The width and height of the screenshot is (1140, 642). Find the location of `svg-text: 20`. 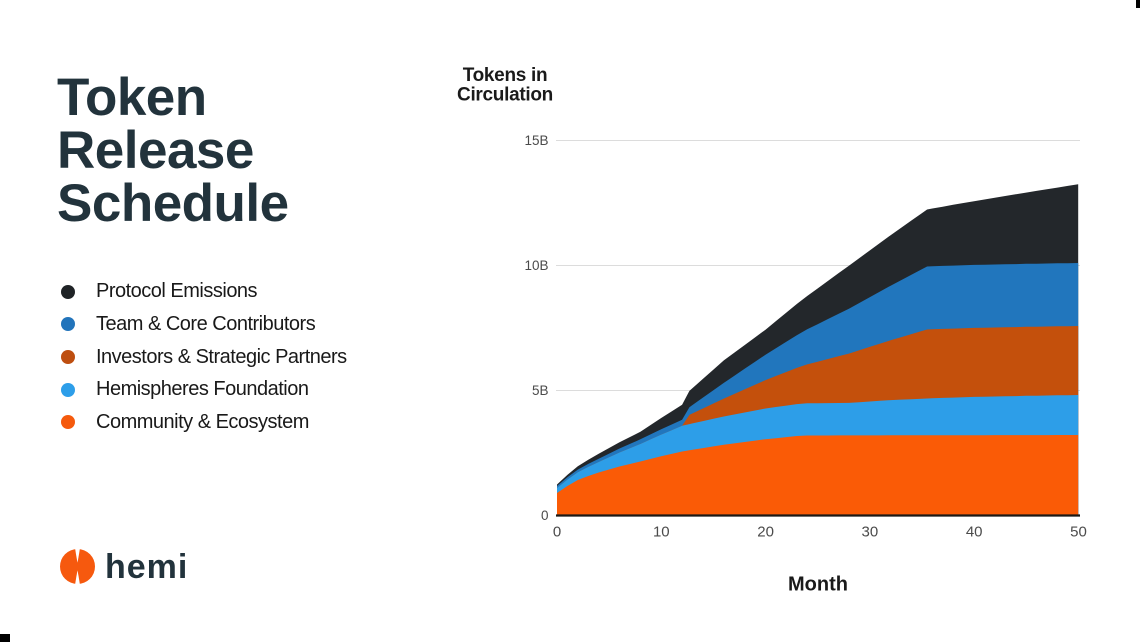

svg-text: 20 is located at coordinates (765, 532).